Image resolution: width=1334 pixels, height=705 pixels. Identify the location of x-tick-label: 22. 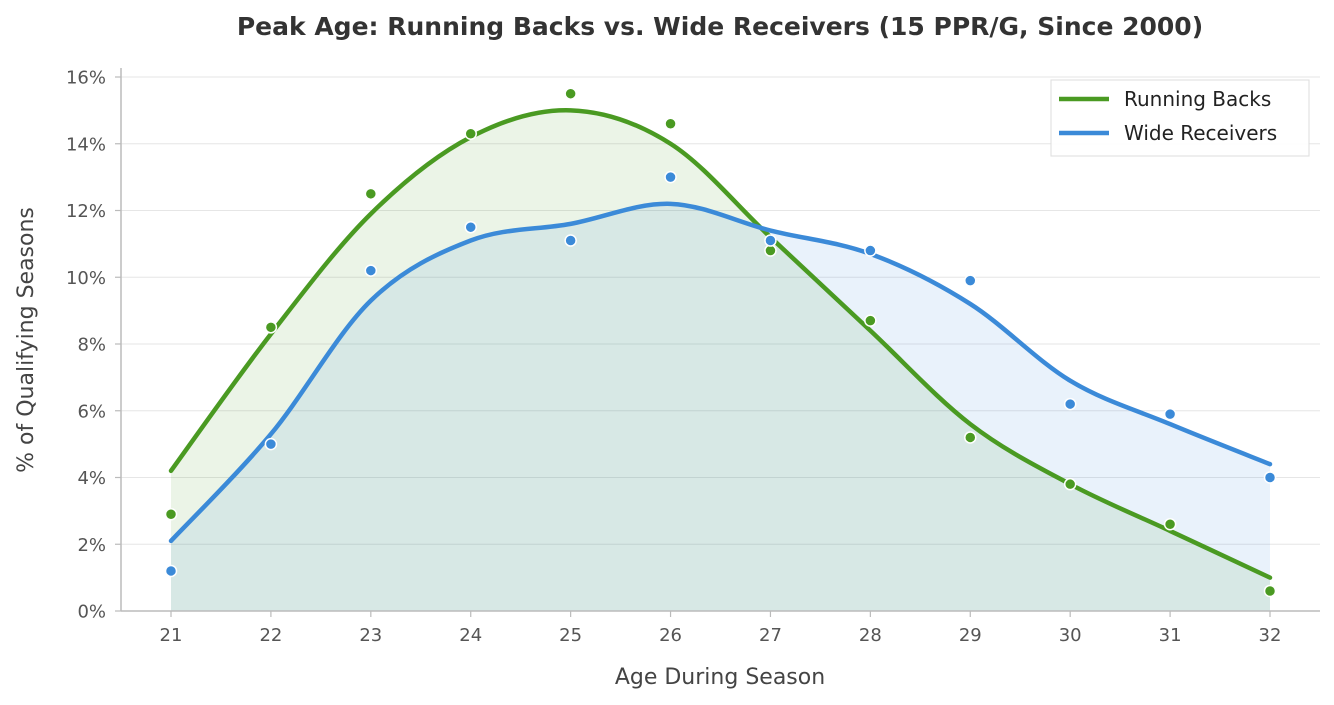
(270, 635).